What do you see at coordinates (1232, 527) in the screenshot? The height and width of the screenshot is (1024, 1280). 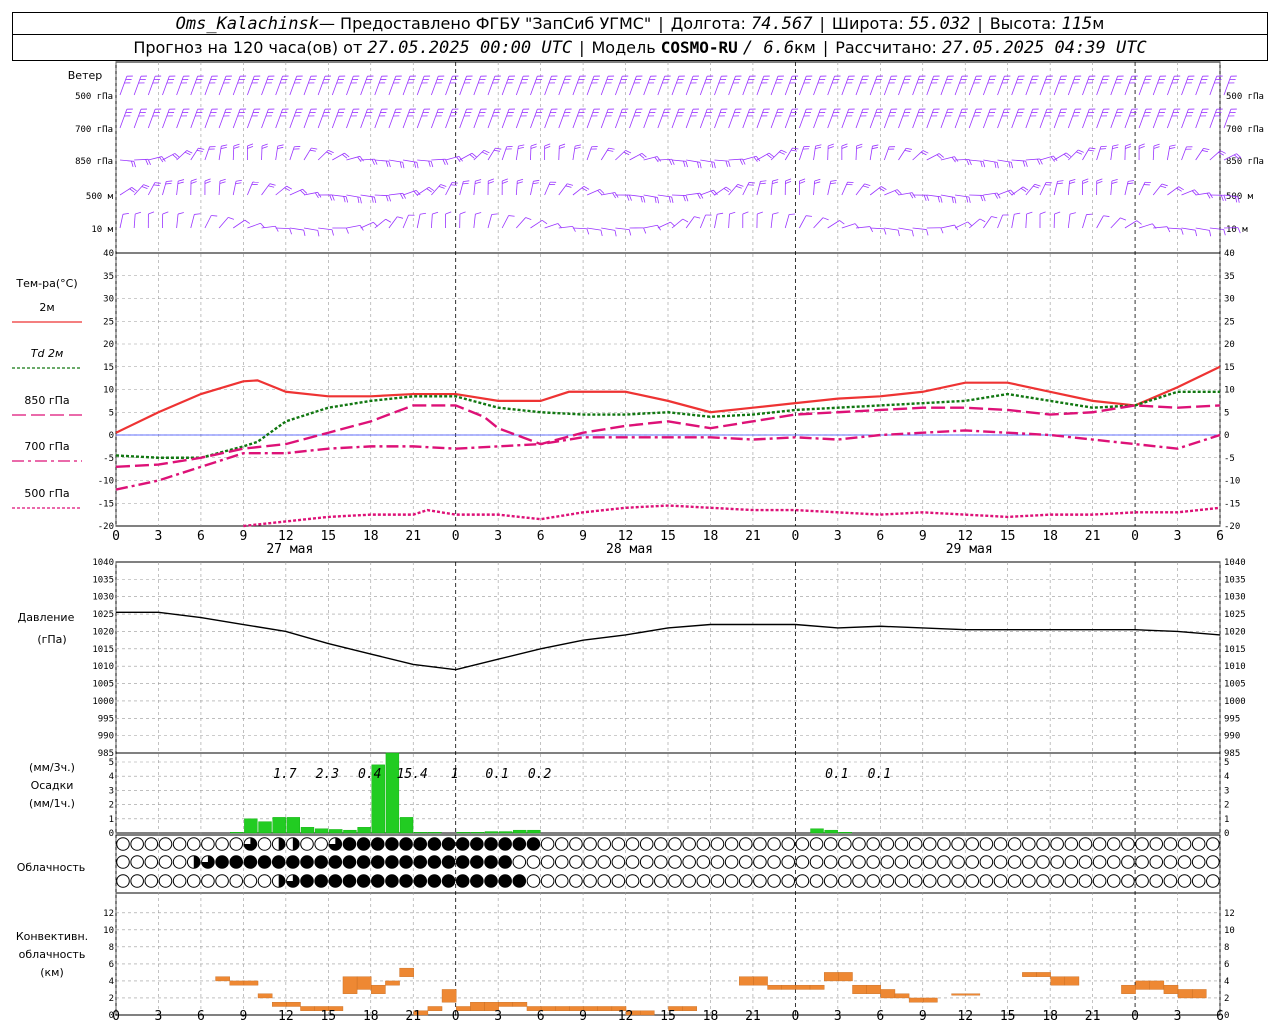 I see `temp-ytick-right: -20` at bounding box center [1232, 527].